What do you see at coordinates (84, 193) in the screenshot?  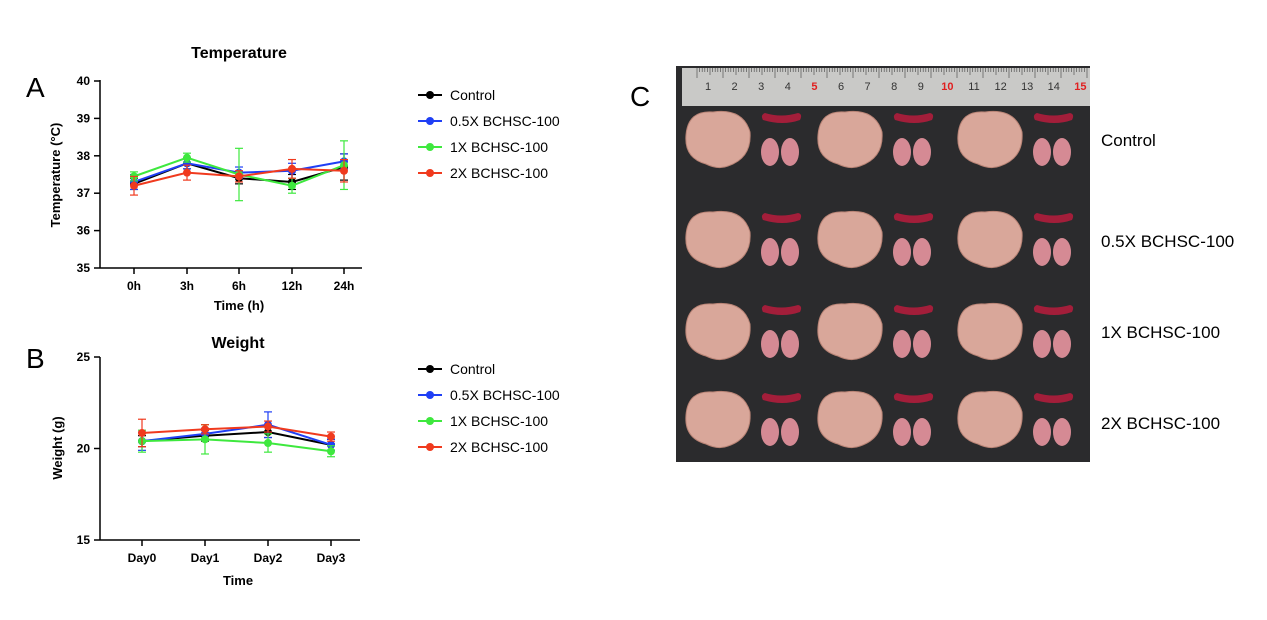 I see `temperature-y-tick-label: 37` at bounding box center [84, 193].